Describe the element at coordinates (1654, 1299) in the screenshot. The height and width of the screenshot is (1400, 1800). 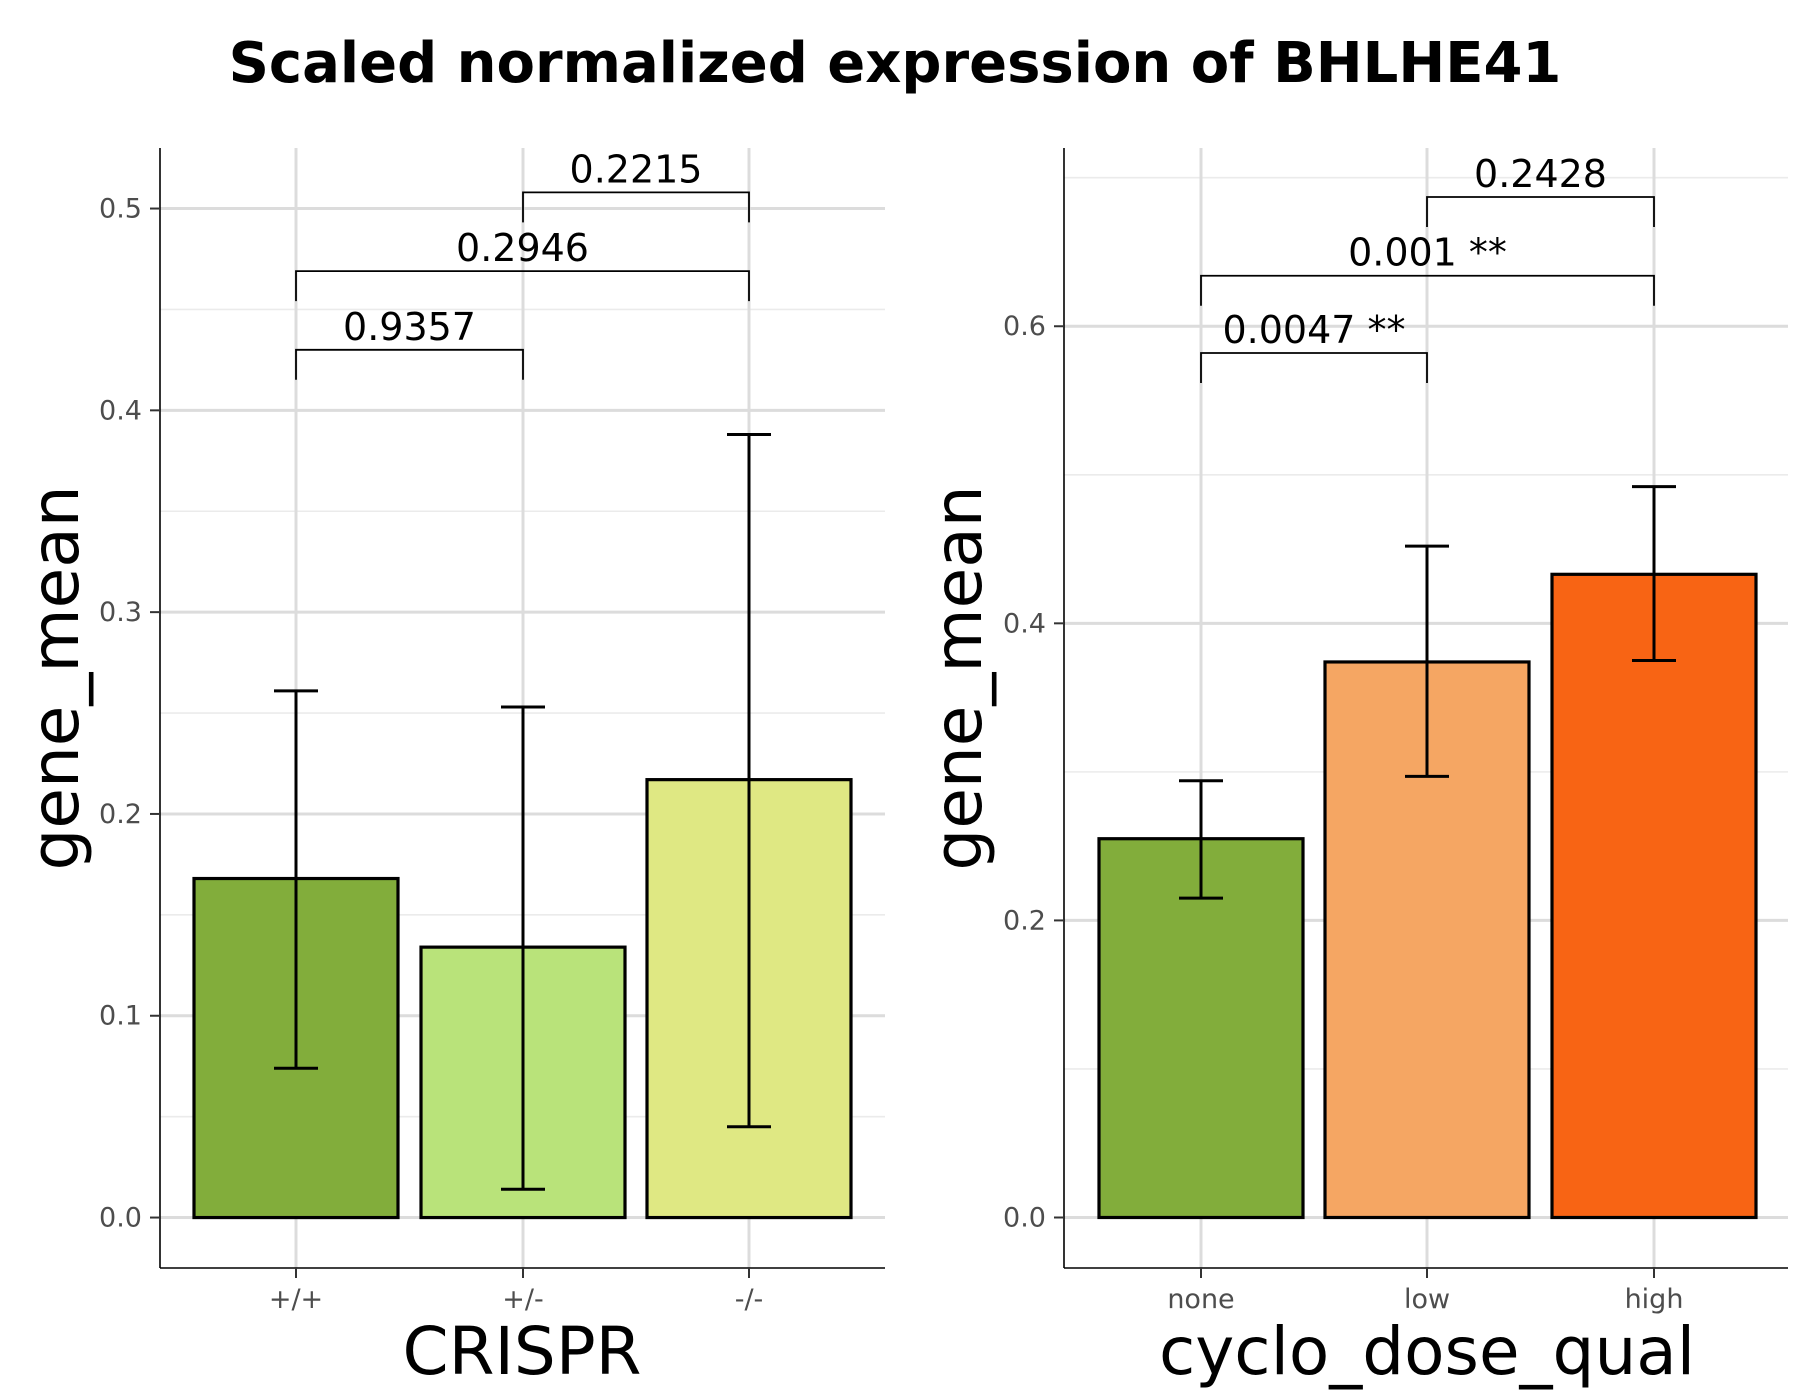
I see `x-tick-label: high` at that location.